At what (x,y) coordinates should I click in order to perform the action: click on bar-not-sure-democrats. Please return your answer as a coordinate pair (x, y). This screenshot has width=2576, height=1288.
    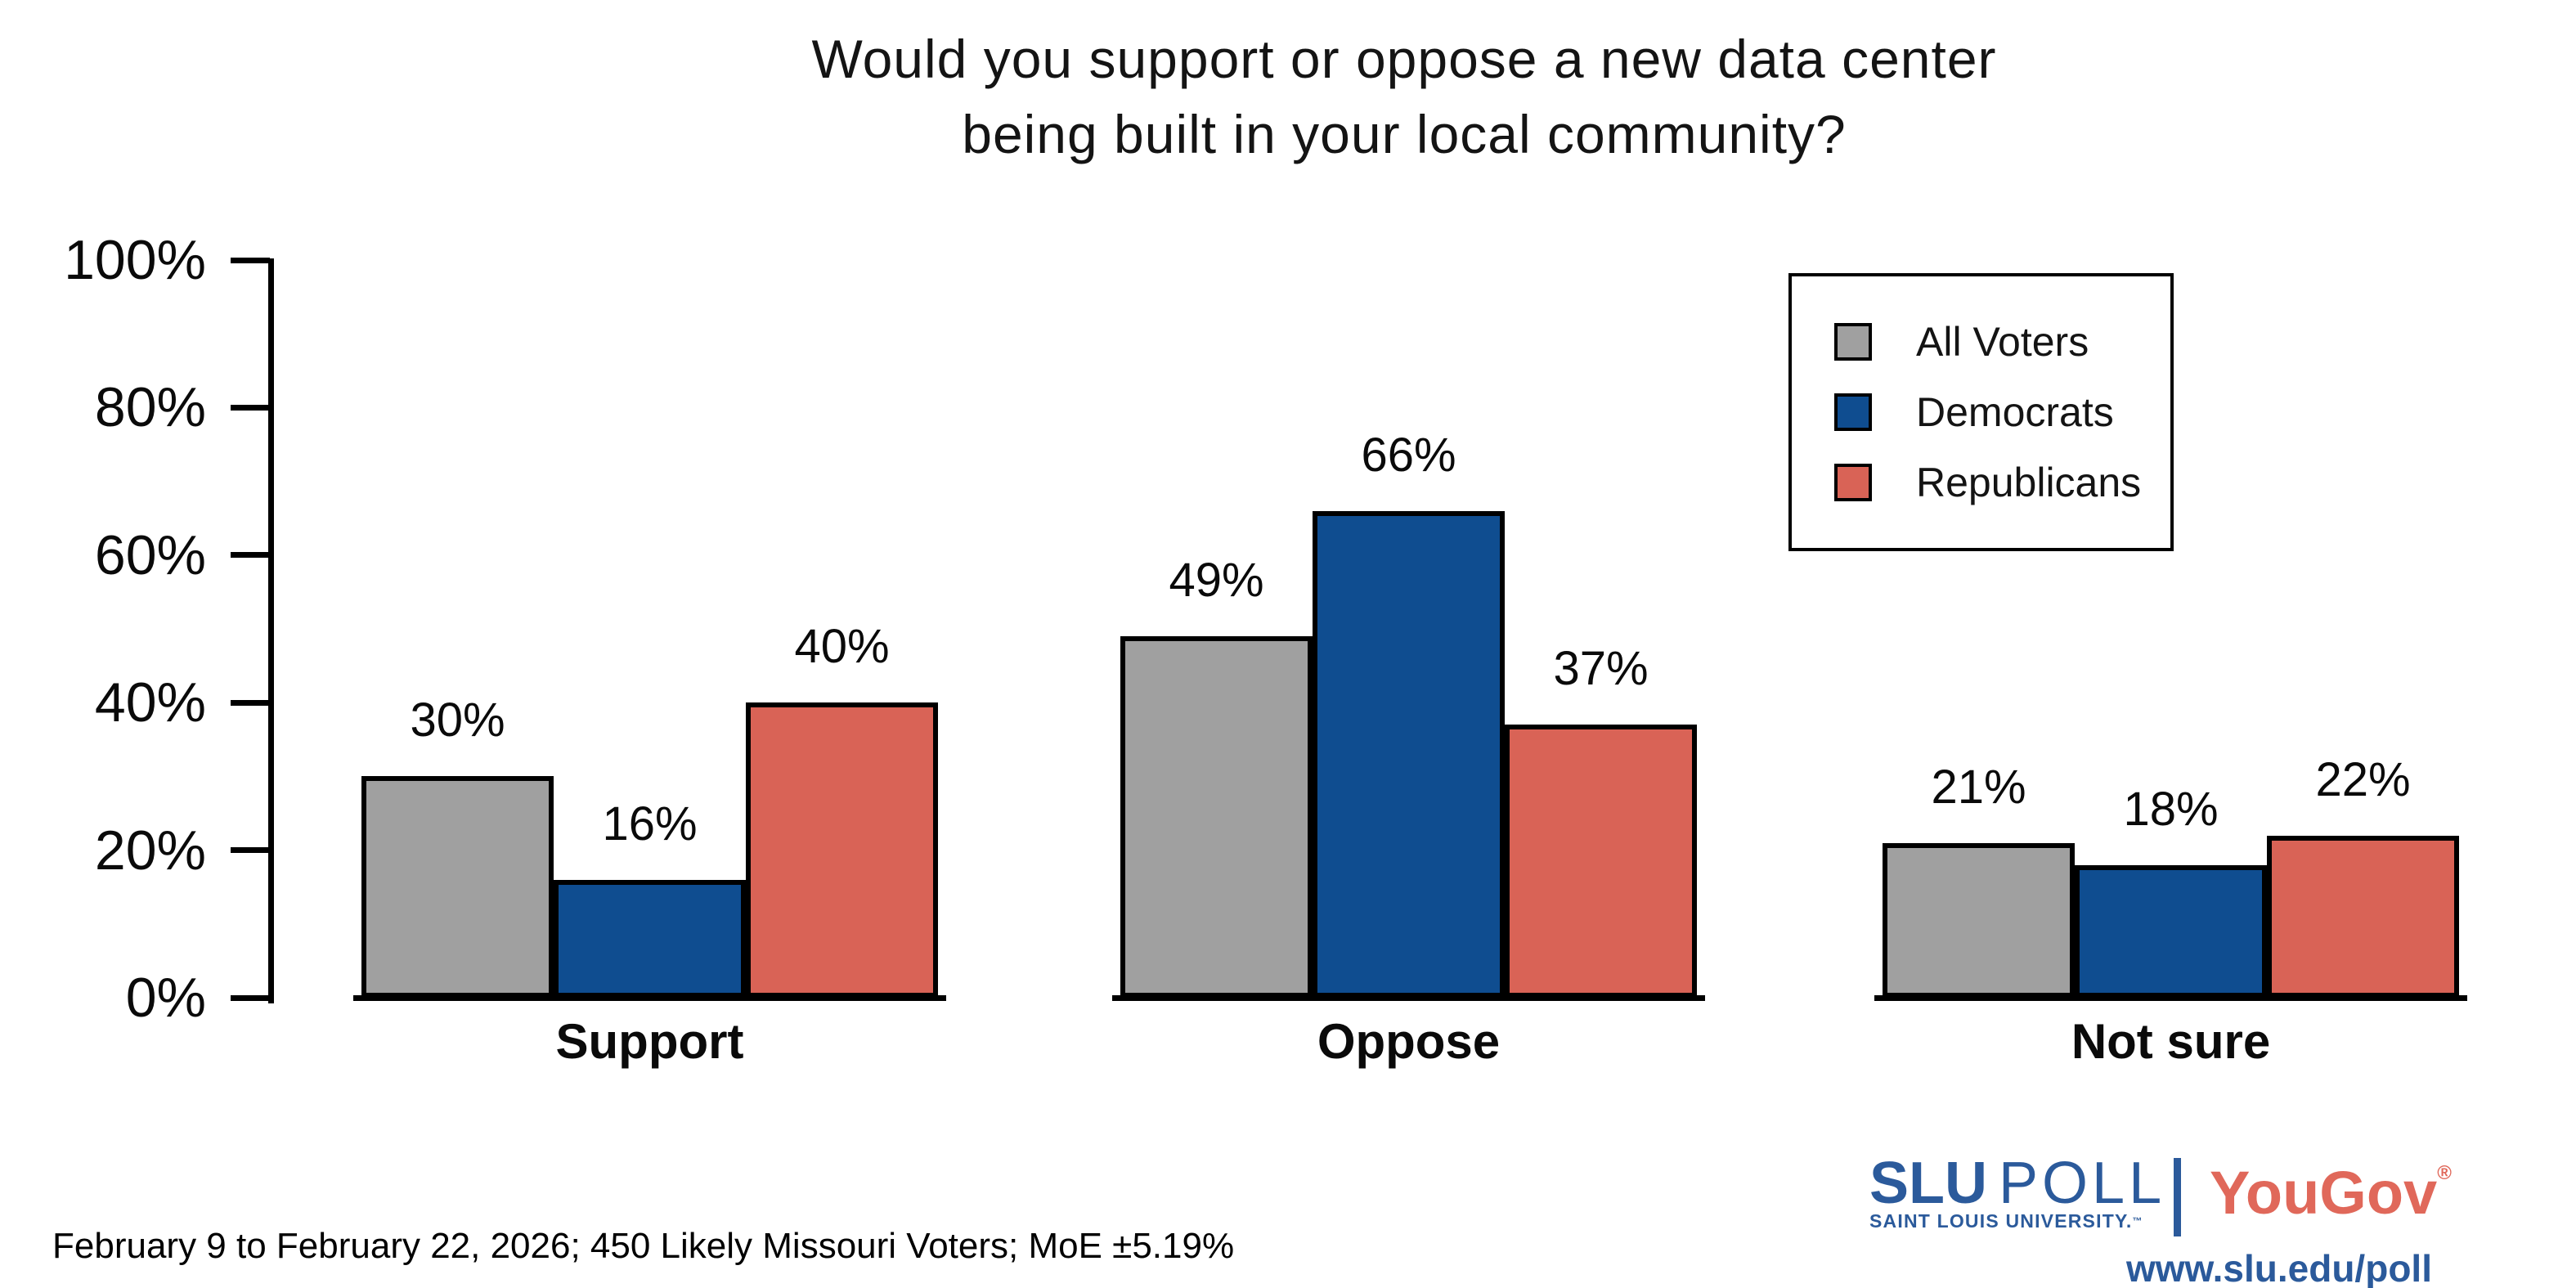
    Looking at the image, I should click on (2171, 931).